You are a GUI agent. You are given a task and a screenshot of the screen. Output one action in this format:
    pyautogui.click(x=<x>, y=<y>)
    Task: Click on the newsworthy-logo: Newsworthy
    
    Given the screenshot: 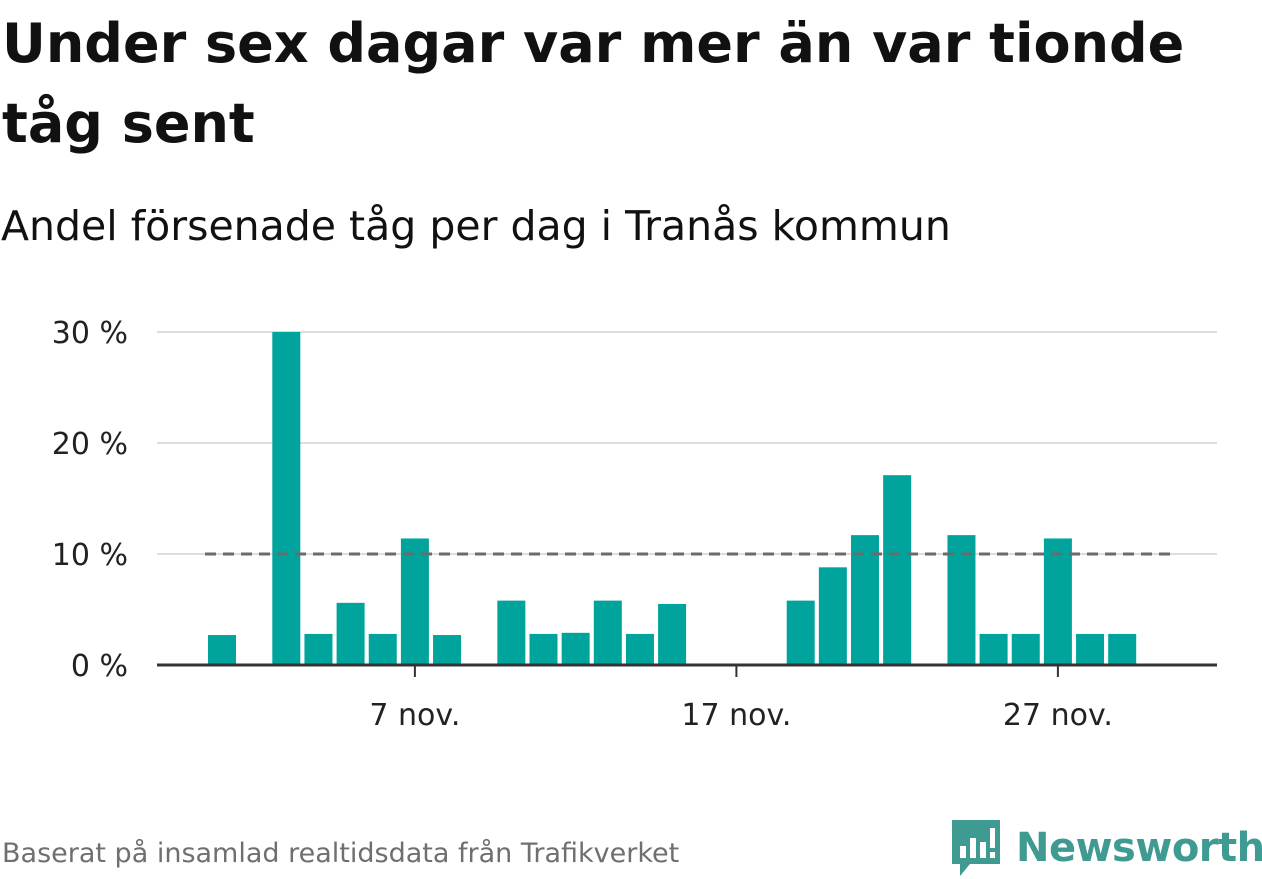 What is the action you would take?
    pyautogui.click(x=1106, y=848)
    